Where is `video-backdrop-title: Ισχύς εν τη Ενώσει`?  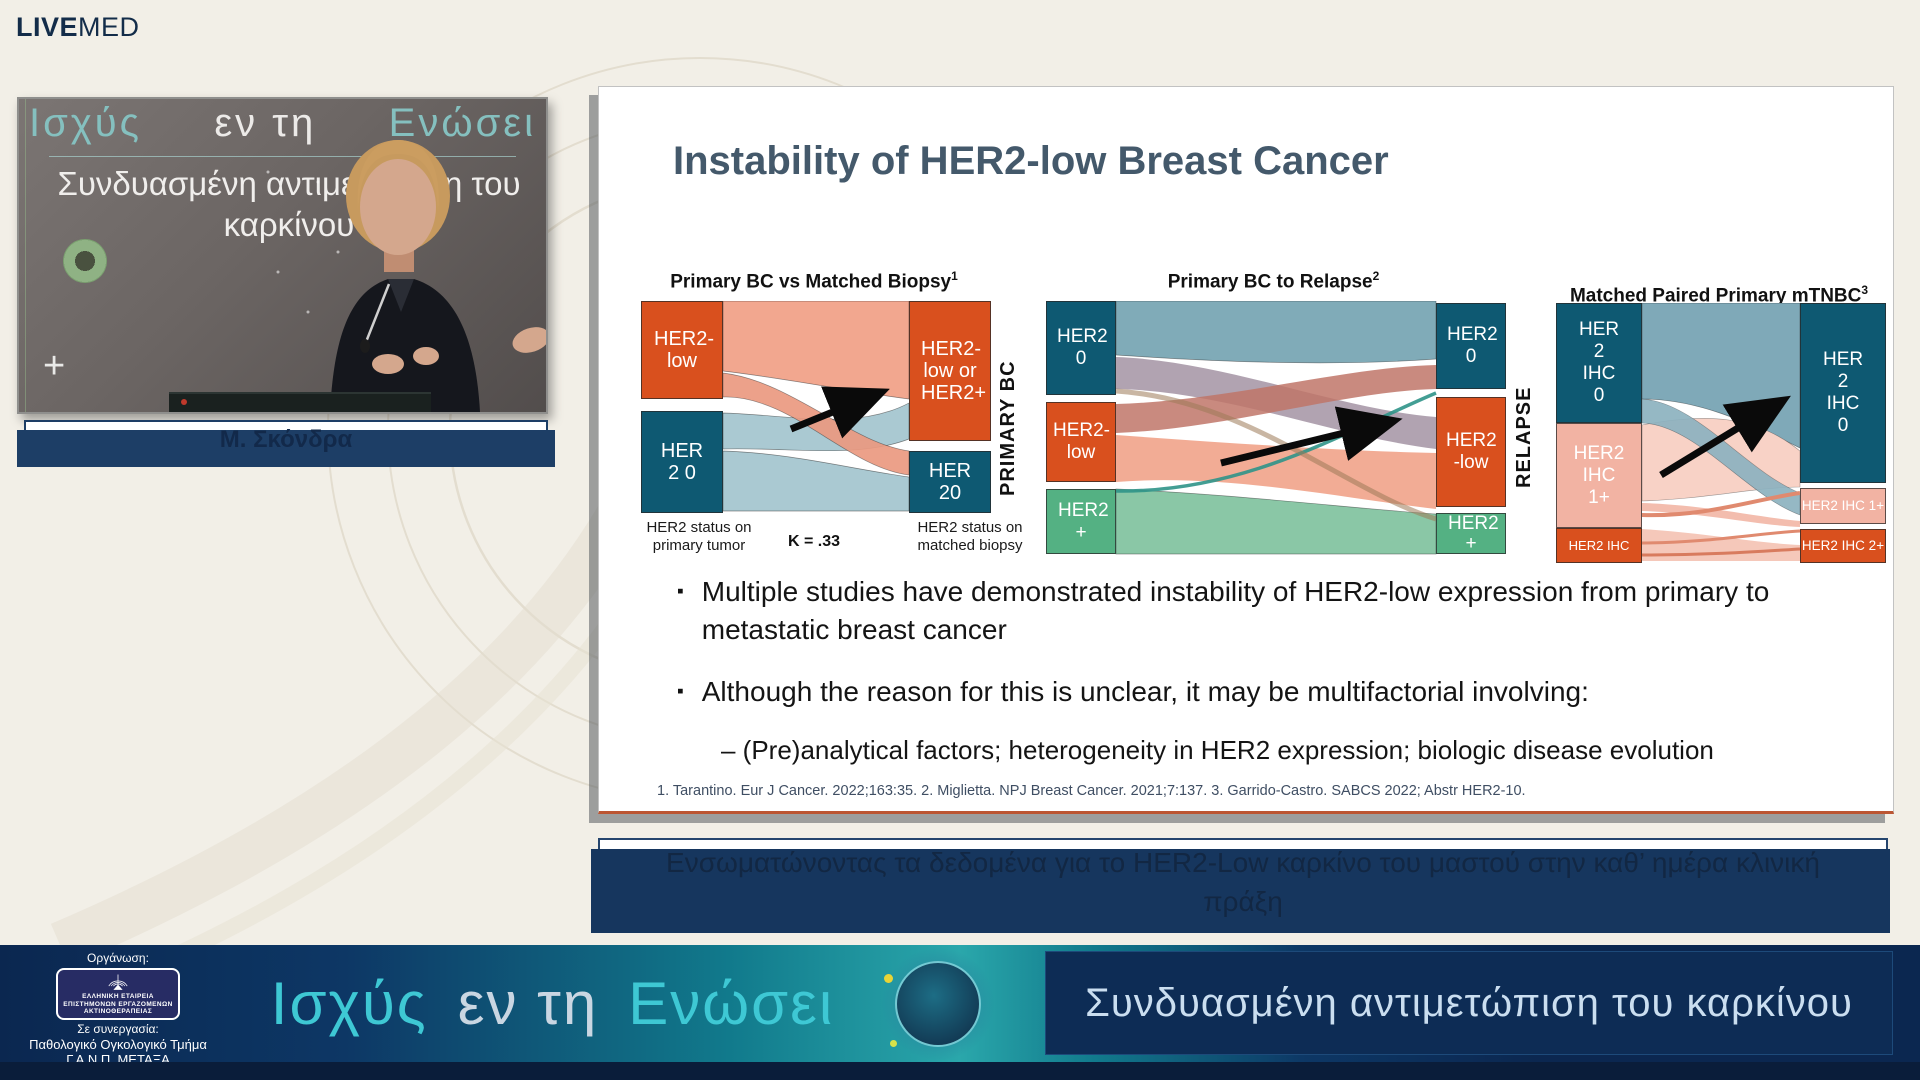 video-backdrop-title: Ισχύς εν τη Ενώσει is located at coordinates (282, 123).